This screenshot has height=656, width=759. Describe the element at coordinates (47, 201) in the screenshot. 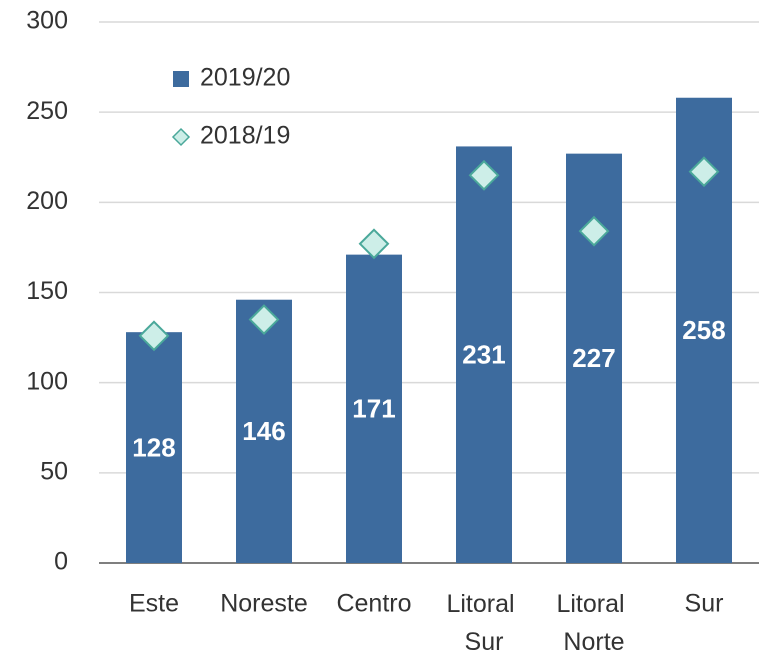

I see `y-tick-label: 200` at that location.